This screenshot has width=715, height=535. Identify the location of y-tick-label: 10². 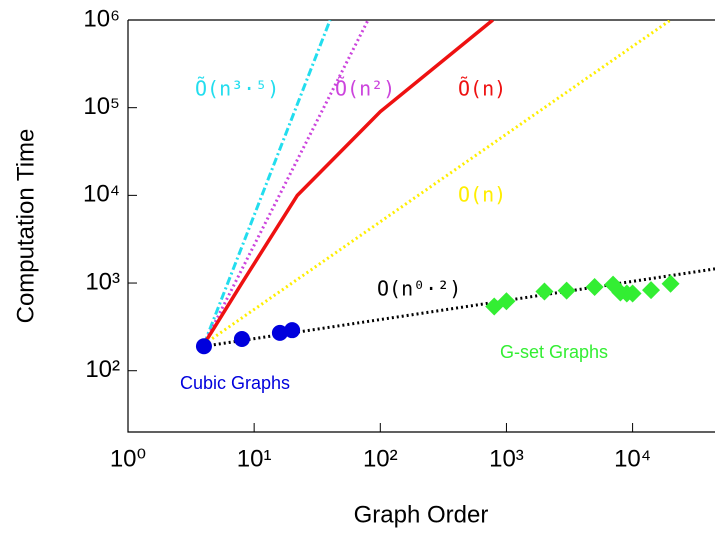
(102, 369).